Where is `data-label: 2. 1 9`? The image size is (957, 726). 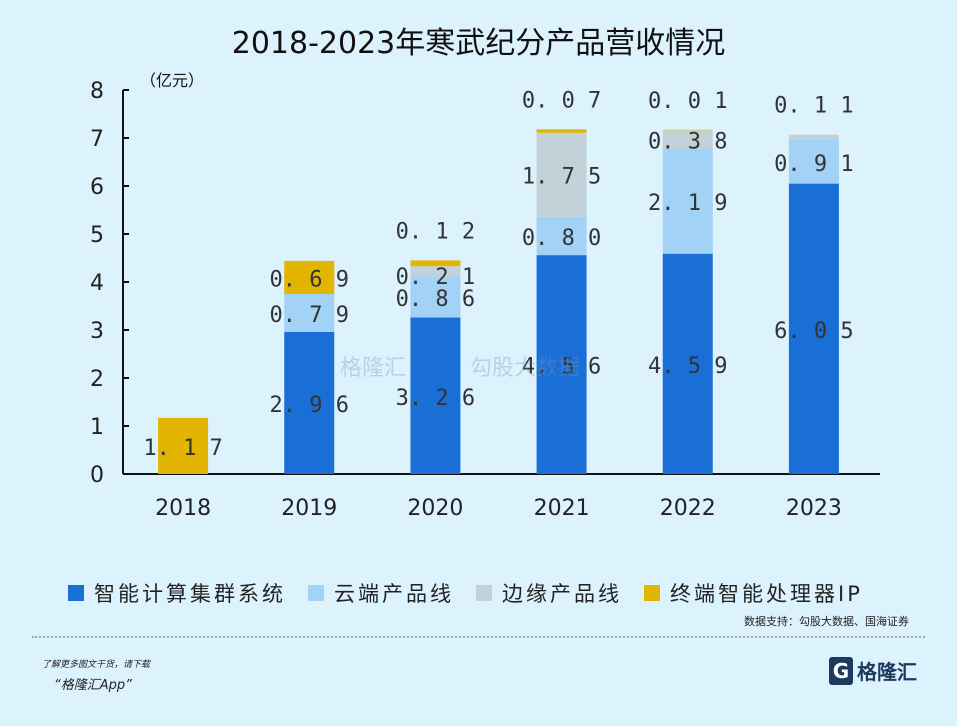
data-label: 2. 1 9 is located at coordinates (687, 203).